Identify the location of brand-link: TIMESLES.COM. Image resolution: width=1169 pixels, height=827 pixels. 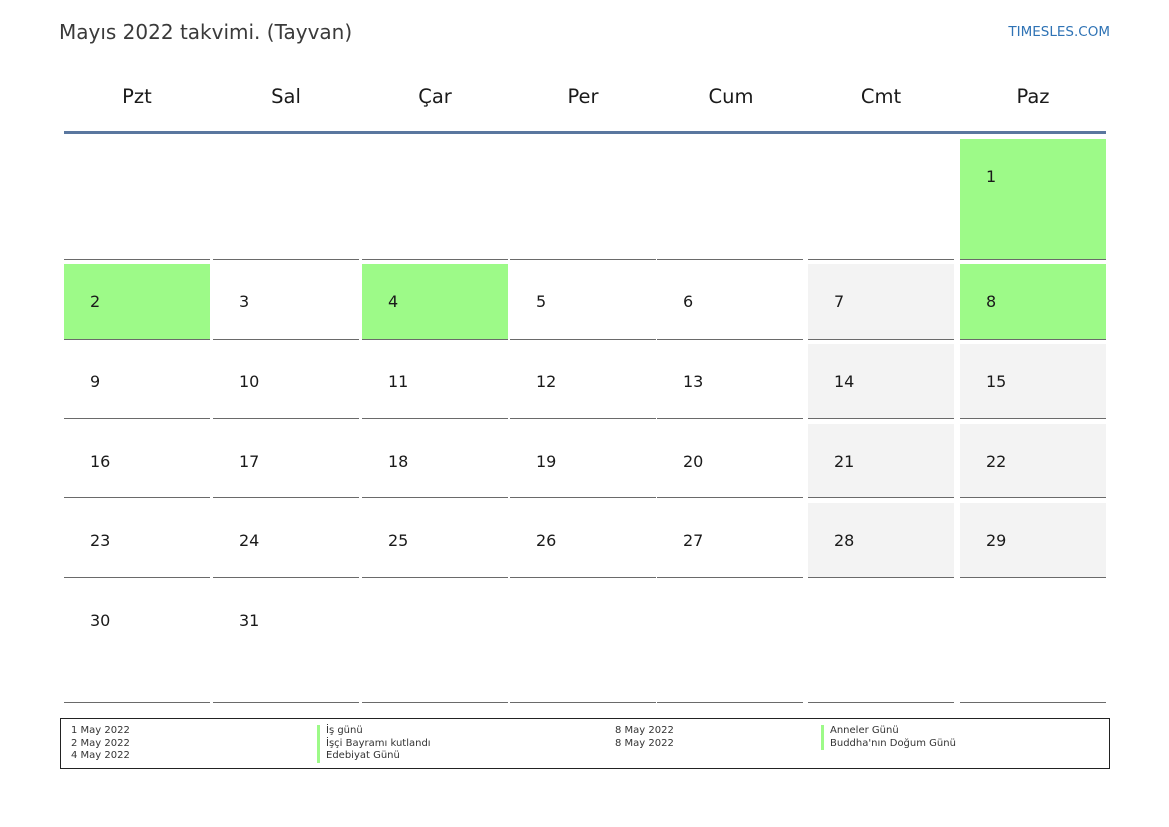
(1059, 32).